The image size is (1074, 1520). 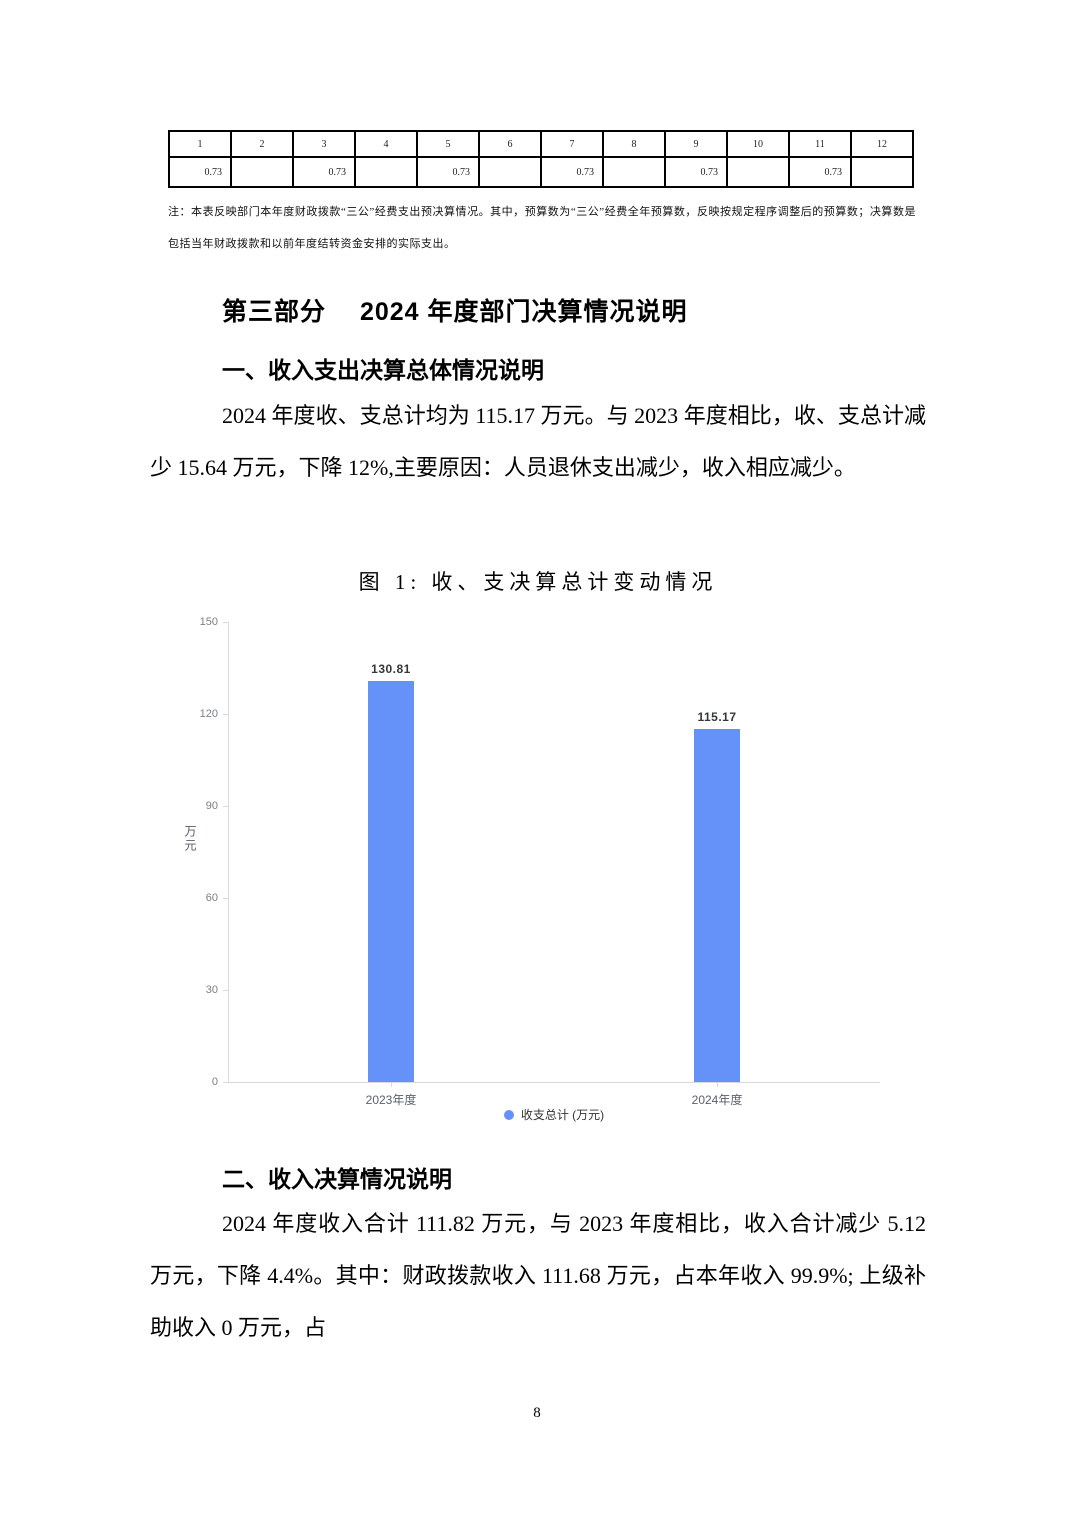 I want to click on y-tick-label: 0, so click(x=214, y=1082).